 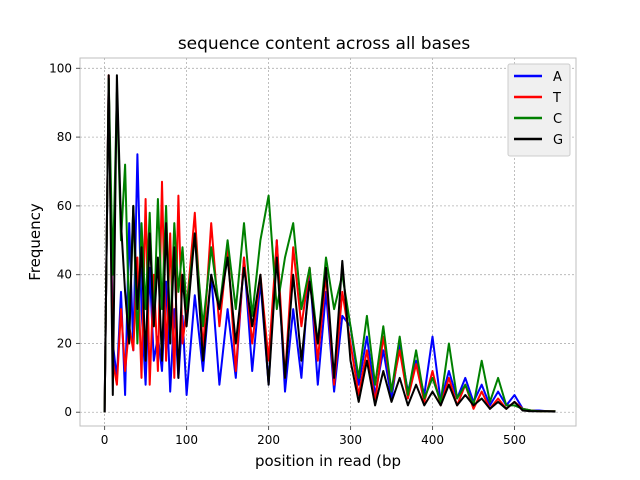 I want to click on x-tick-label: 200, so click(x=268, y=440).